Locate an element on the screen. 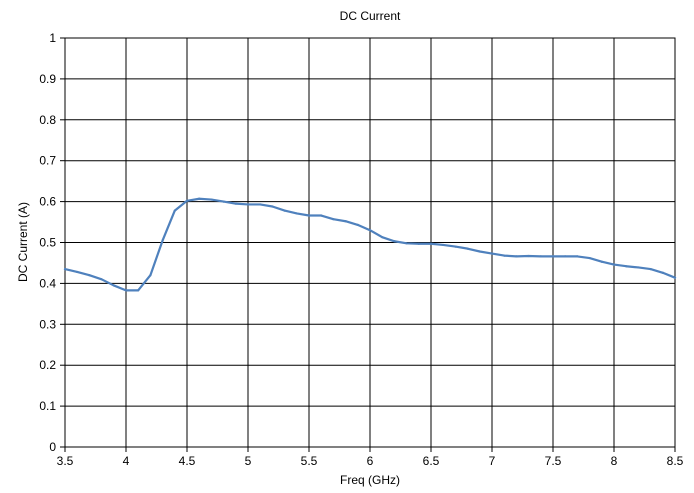  x-tick-label: 4.5 is located at coordinates (187, 461).